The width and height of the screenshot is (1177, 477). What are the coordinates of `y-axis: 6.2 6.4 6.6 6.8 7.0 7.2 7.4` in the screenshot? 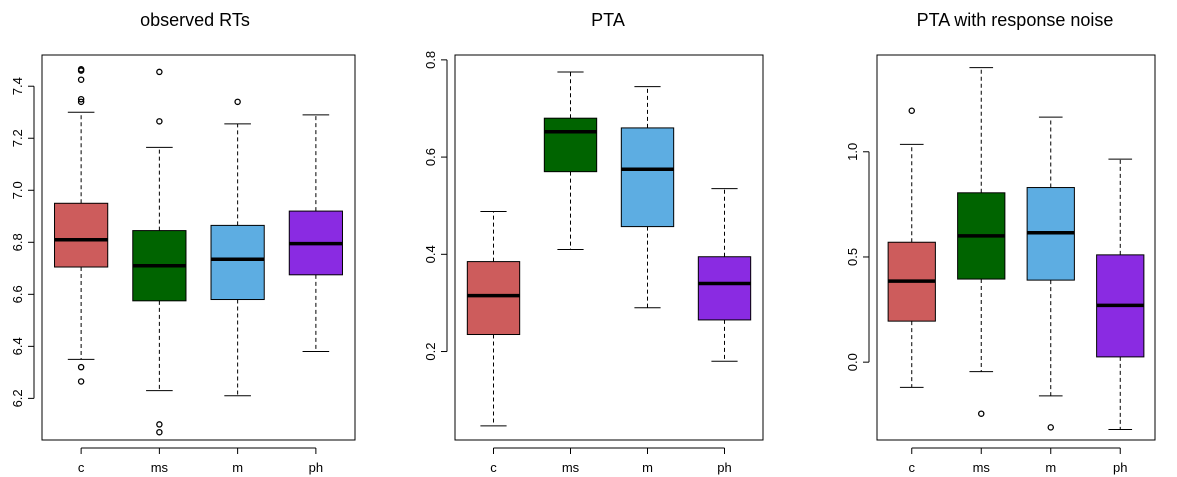 It's located at (22, 242).